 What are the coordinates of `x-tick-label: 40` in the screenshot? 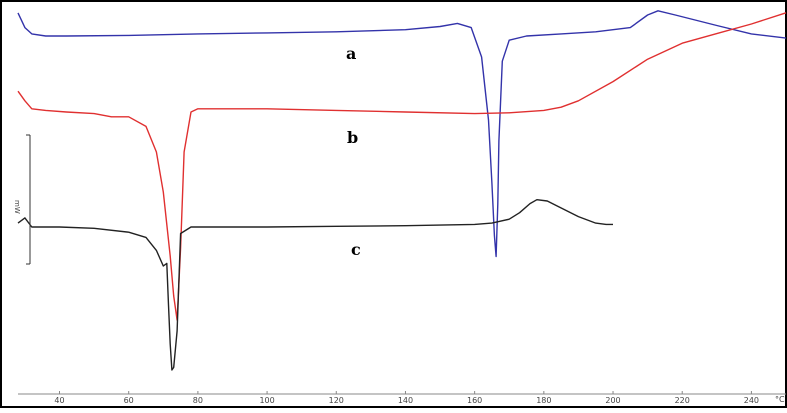 It's located at (59, 400).